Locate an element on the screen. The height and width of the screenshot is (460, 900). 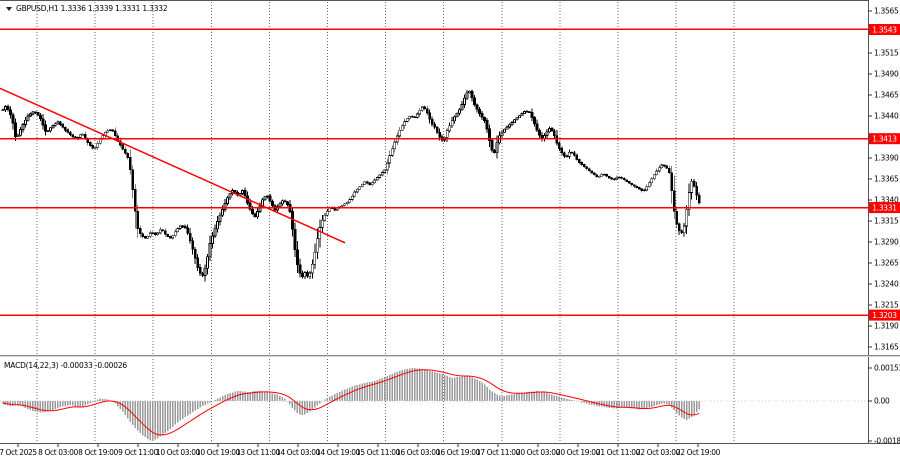
price-tag: 1.3331 is located at coordinates (884, 208).